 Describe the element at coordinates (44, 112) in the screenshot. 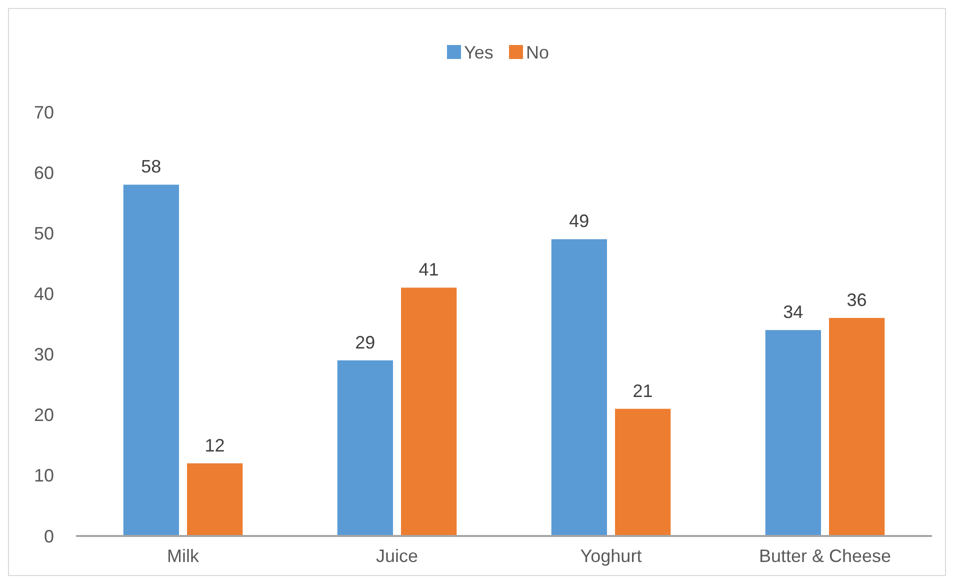

I see `y-tick-label: 70` at that location.